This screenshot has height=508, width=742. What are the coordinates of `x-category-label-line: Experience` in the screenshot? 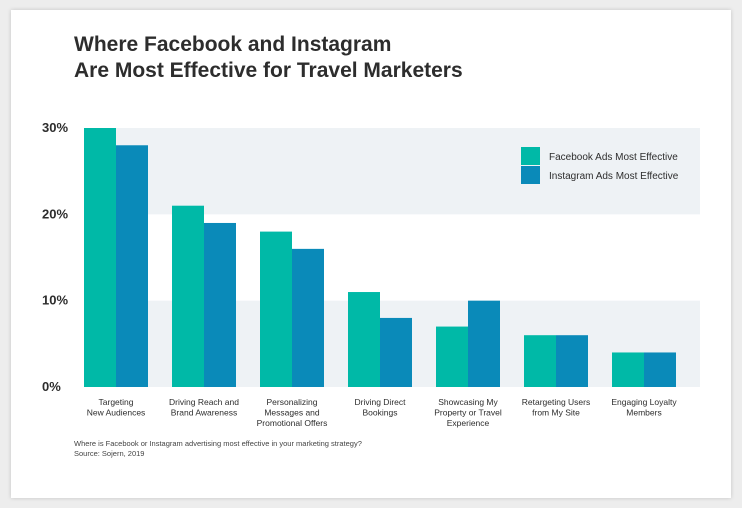 It's located at (468, 423).